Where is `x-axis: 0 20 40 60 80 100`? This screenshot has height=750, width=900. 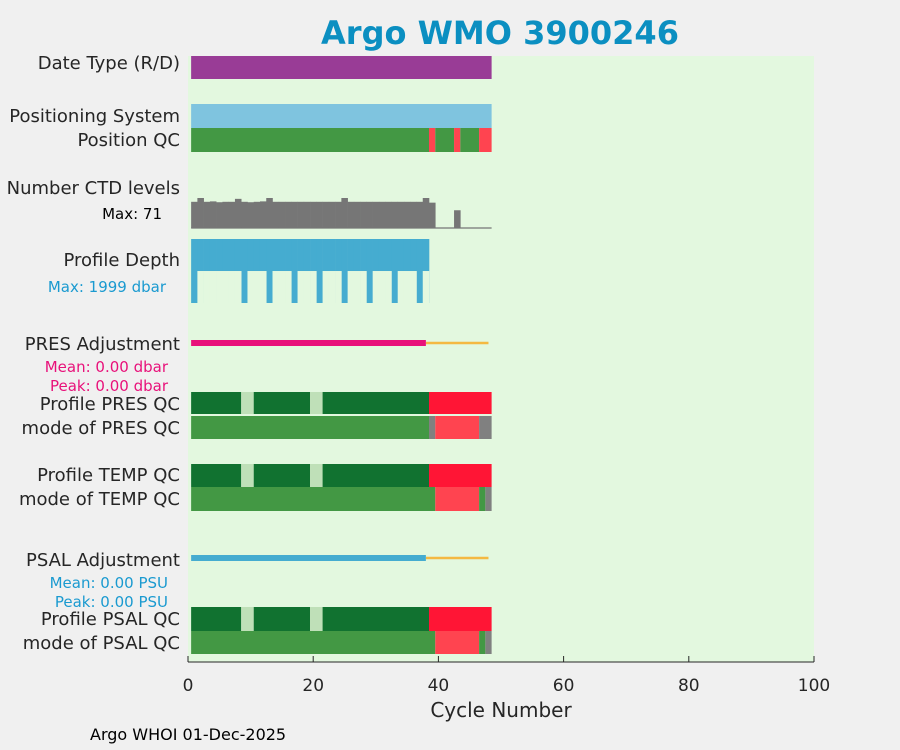
x-axis: 0 20 40 60 80 100 is located at coordinates (506, 676).